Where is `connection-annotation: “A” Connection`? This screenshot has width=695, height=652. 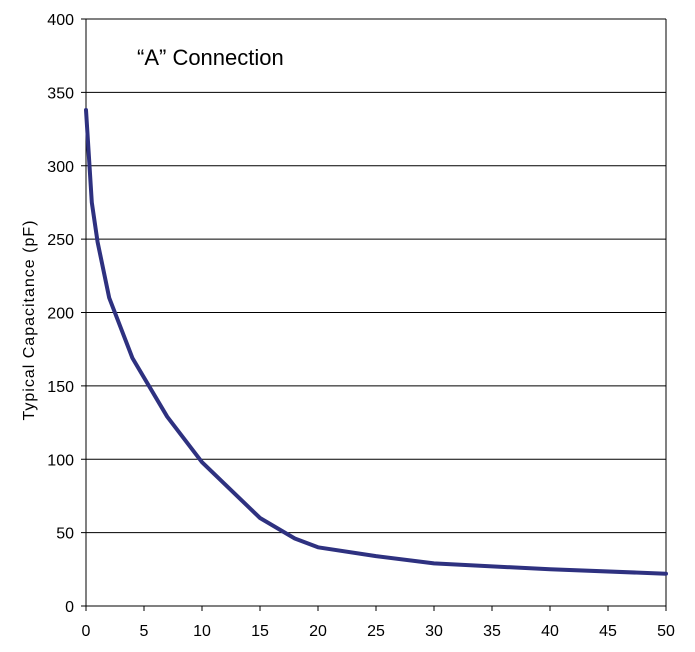
connection-annotation: “A” Connection is located at coordinates (210, 57).